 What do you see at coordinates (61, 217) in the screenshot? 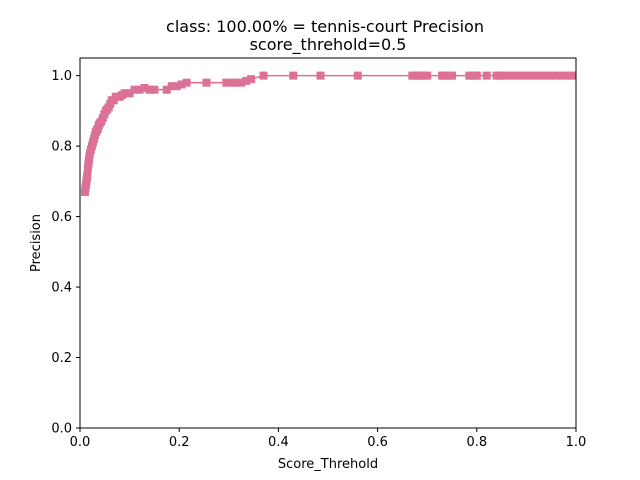
I see `y-tick-label: 0.6` at bounding box center [61, 217].